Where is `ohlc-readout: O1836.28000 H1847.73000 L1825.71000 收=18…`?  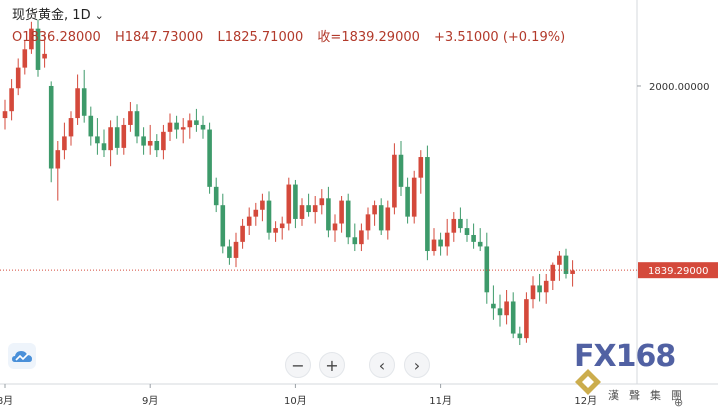 ohlc-readout: O1836.28000 H1847.73000 L1825.71000 收=18… is located at coordinates (293, 35).